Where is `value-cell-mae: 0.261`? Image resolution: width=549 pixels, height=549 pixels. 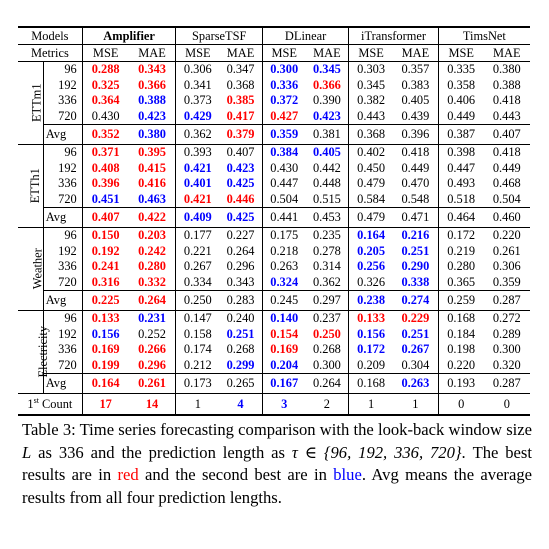 value-cell-mae: 0.261 is located at coordinates (152, 383).